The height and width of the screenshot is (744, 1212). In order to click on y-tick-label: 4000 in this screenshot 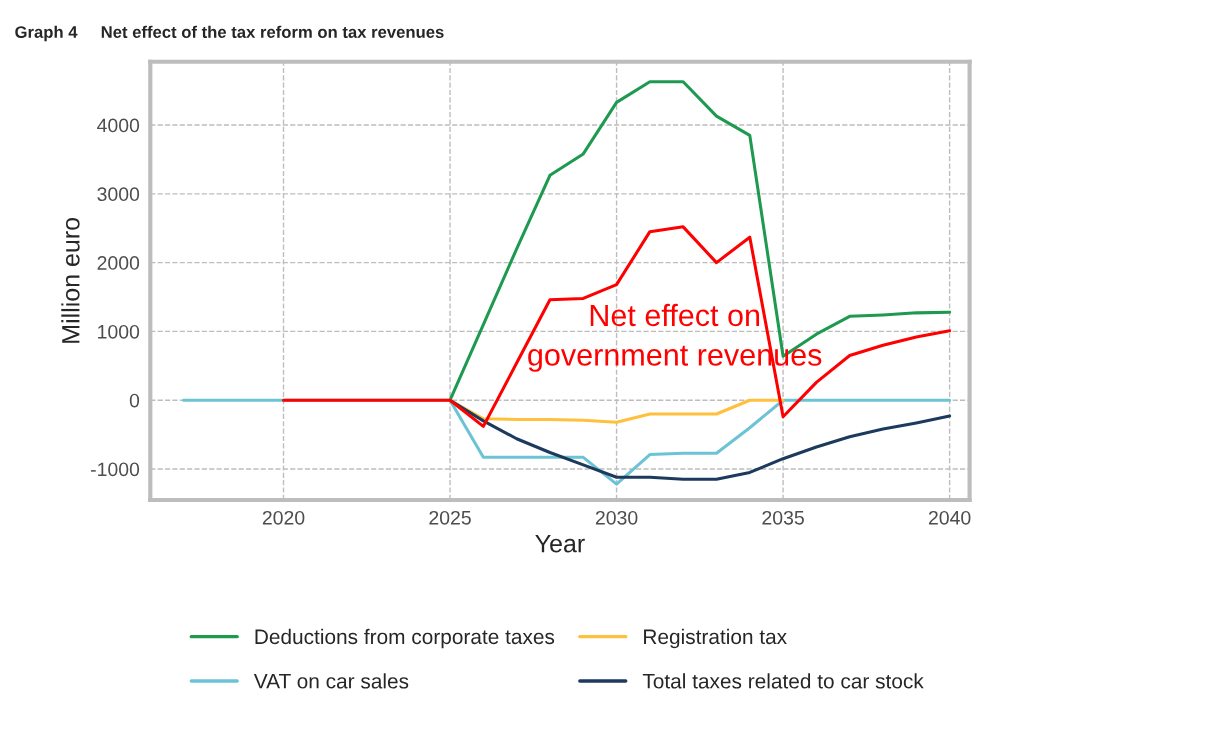, I will do `click(118, 125)`.